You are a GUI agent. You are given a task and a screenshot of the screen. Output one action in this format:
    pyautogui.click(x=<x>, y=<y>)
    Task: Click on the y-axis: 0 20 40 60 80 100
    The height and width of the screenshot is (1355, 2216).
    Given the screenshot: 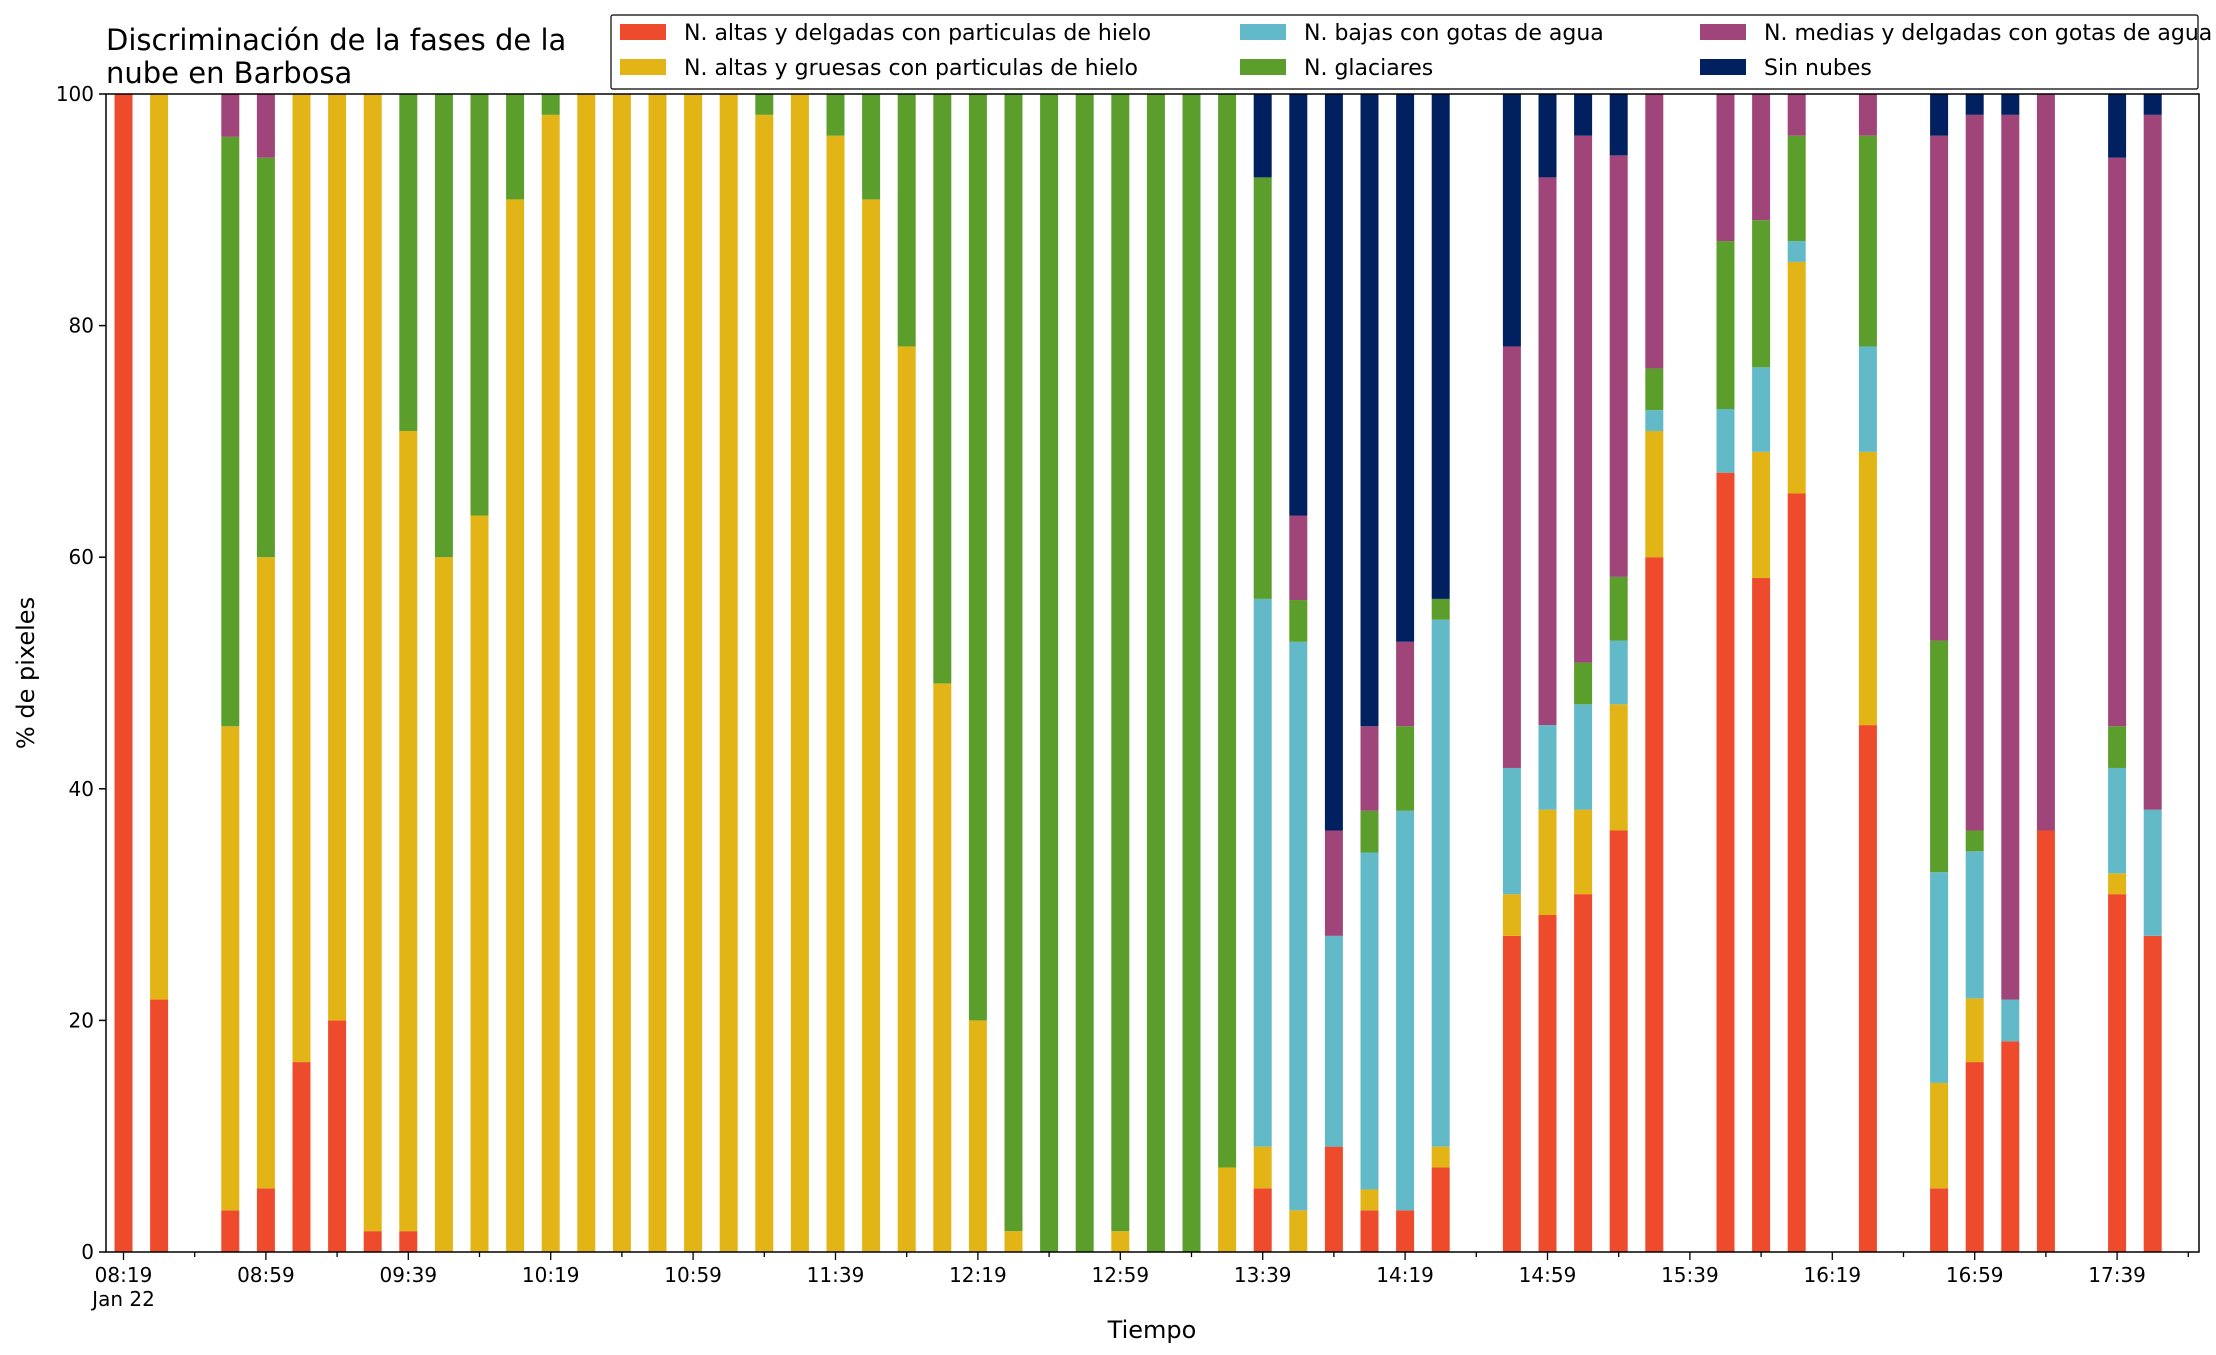 What is the action you would take?
    pyautogui.click(x=81, y=673)
    